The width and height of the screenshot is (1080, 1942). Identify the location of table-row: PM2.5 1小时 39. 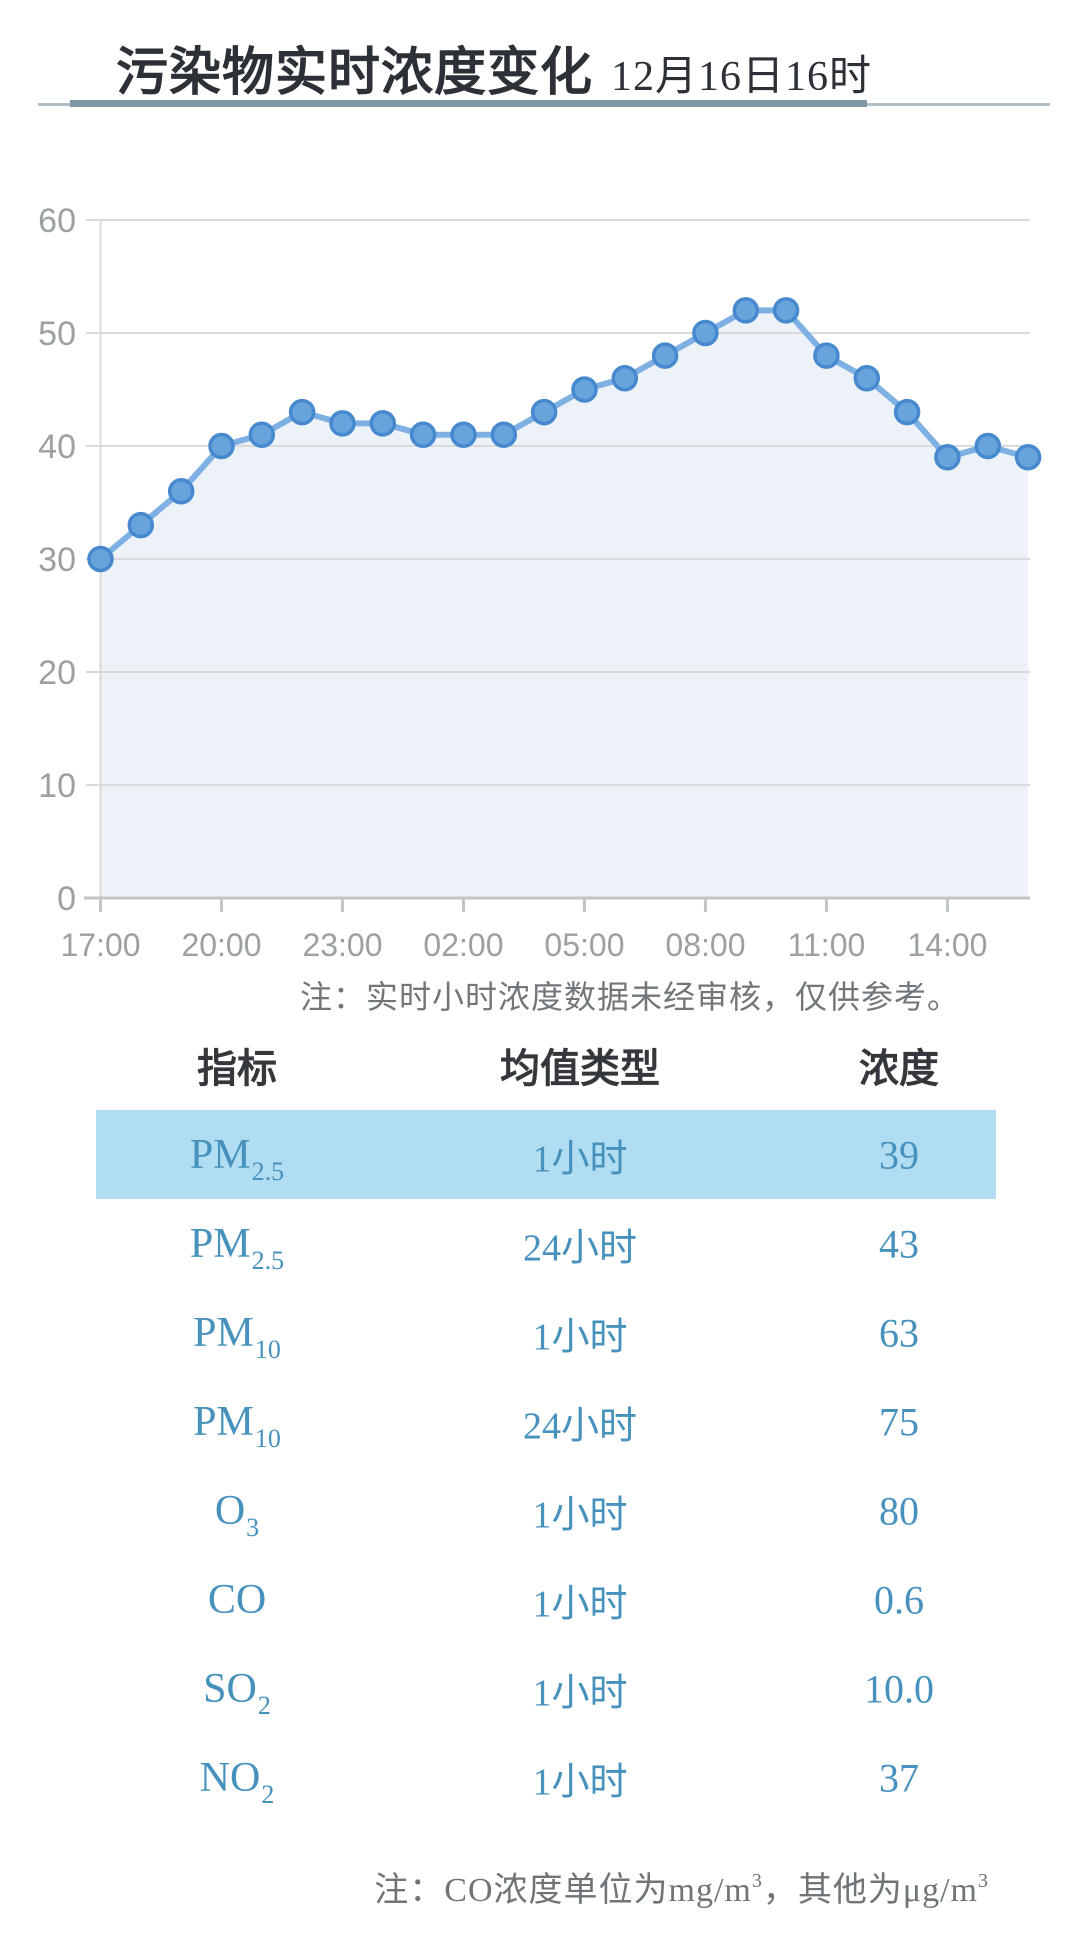
(546, 1154).